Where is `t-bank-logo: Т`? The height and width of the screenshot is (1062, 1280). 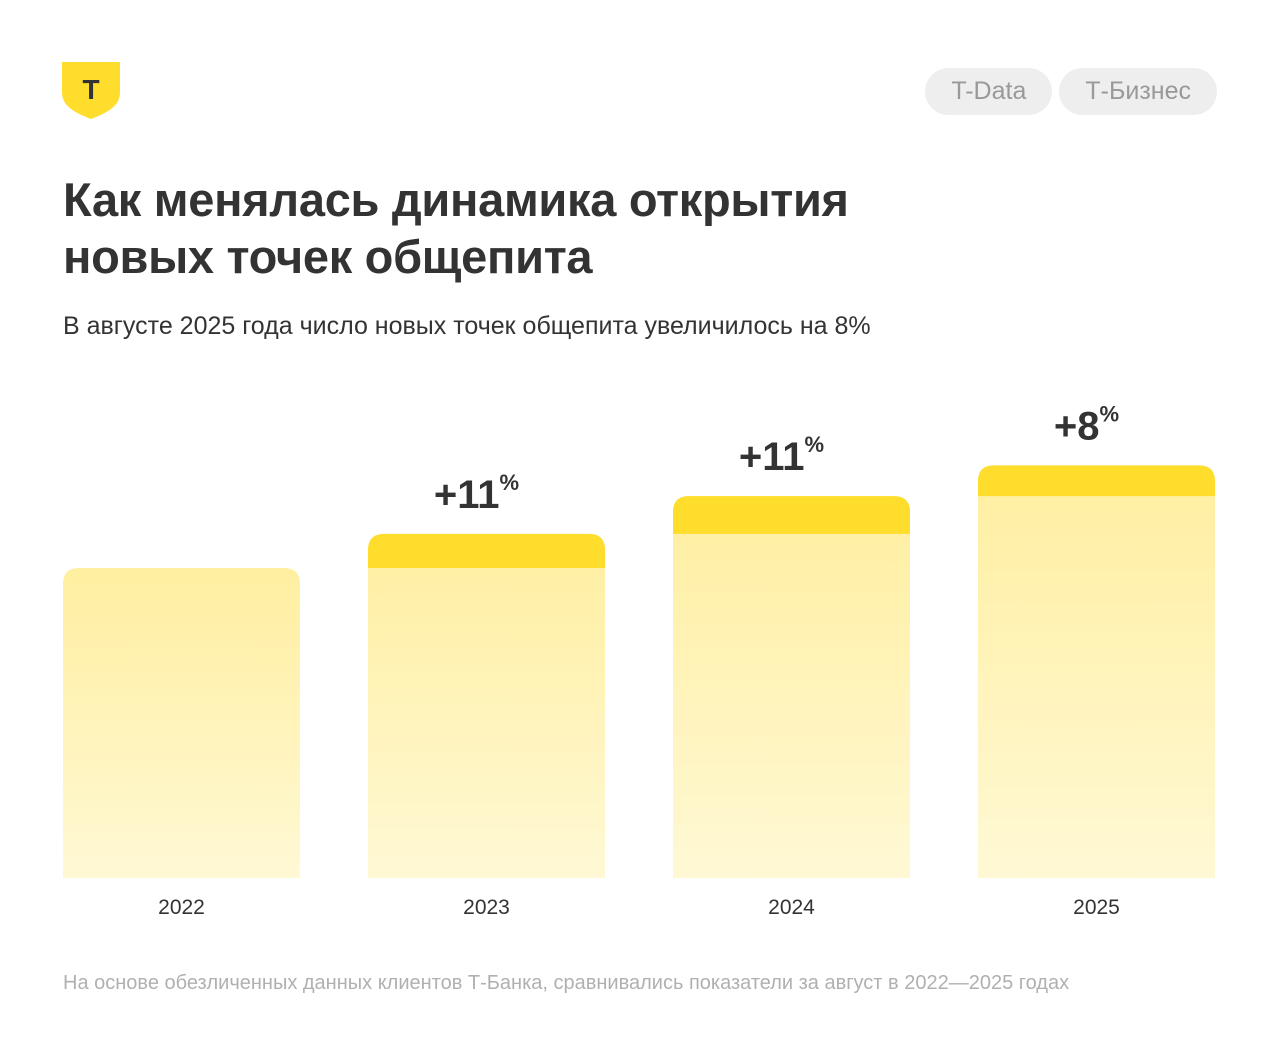 t-bank-logo: Т is located at coordinates (91, 90).